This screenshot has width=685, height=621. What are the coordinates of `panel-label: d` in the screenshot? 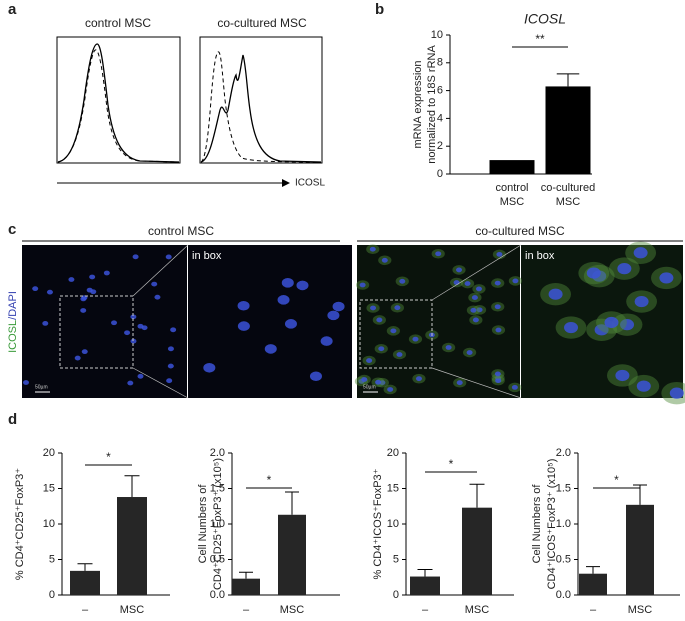 It's located at (12, 419).